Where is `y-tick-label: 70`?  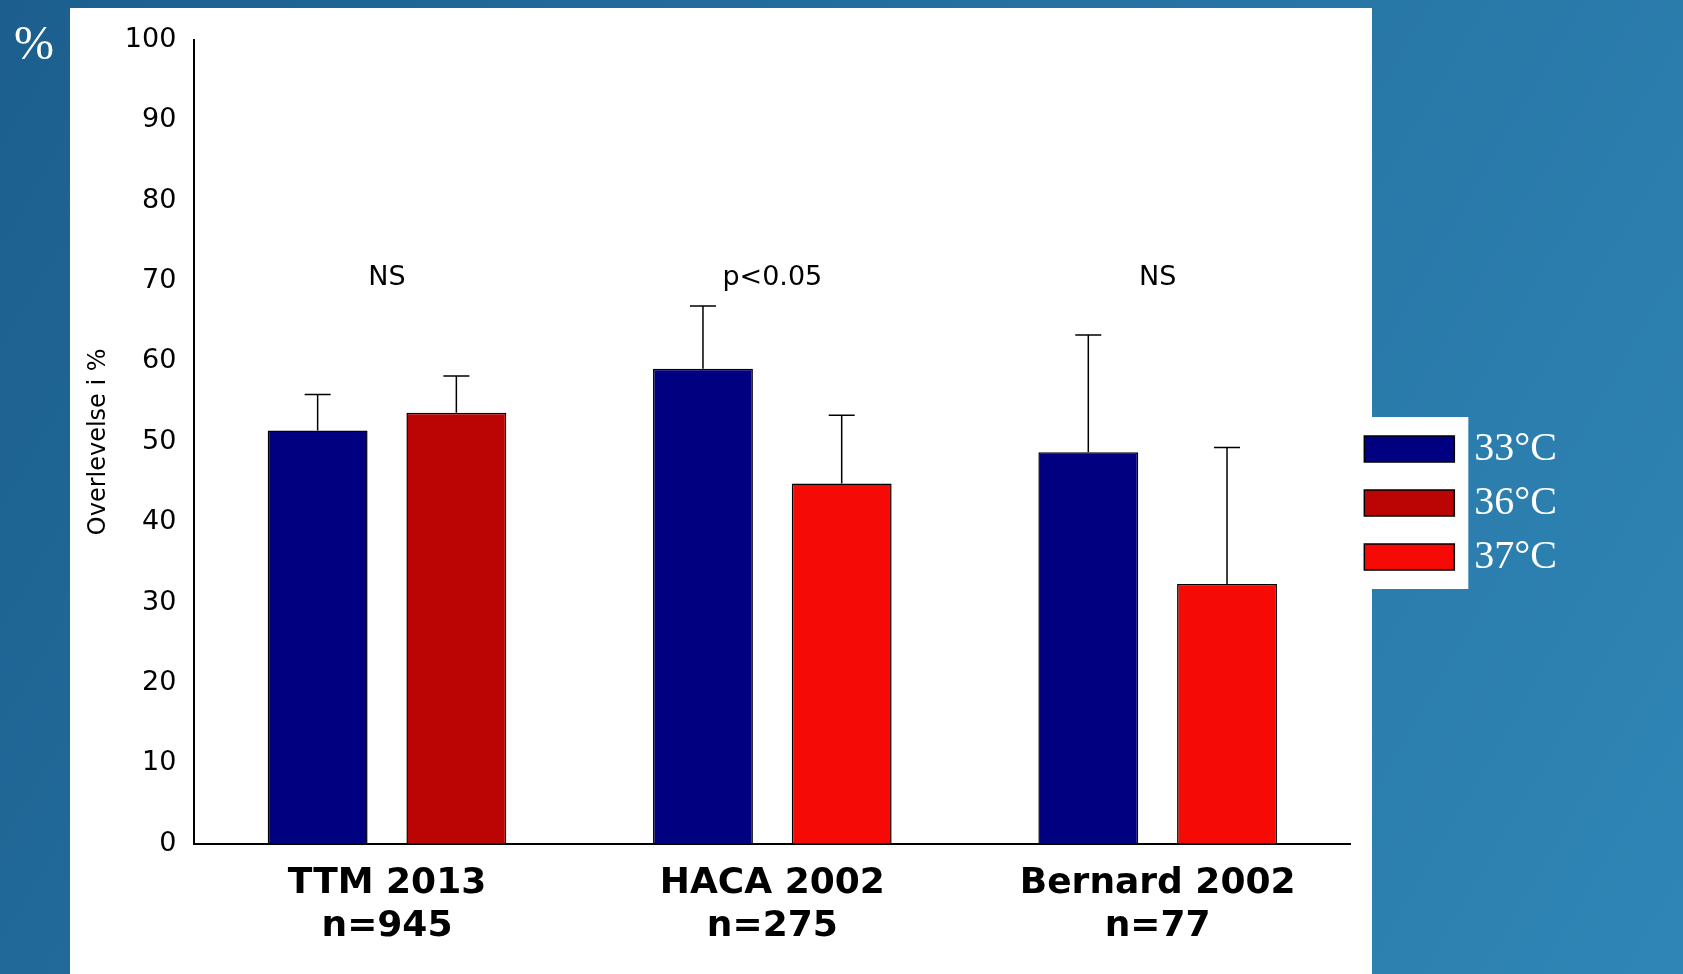 y-tick-label: 70 is located at coordinates (159, 279).